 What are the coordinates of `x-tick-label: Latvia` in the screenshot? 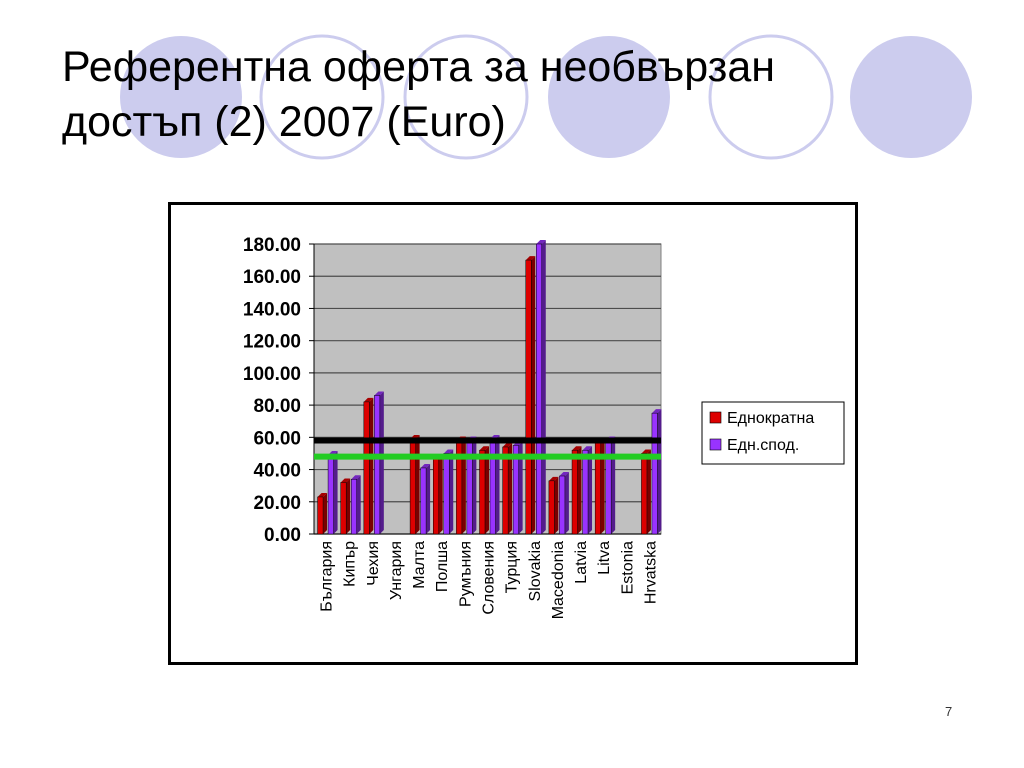 It's located at (581, 562).